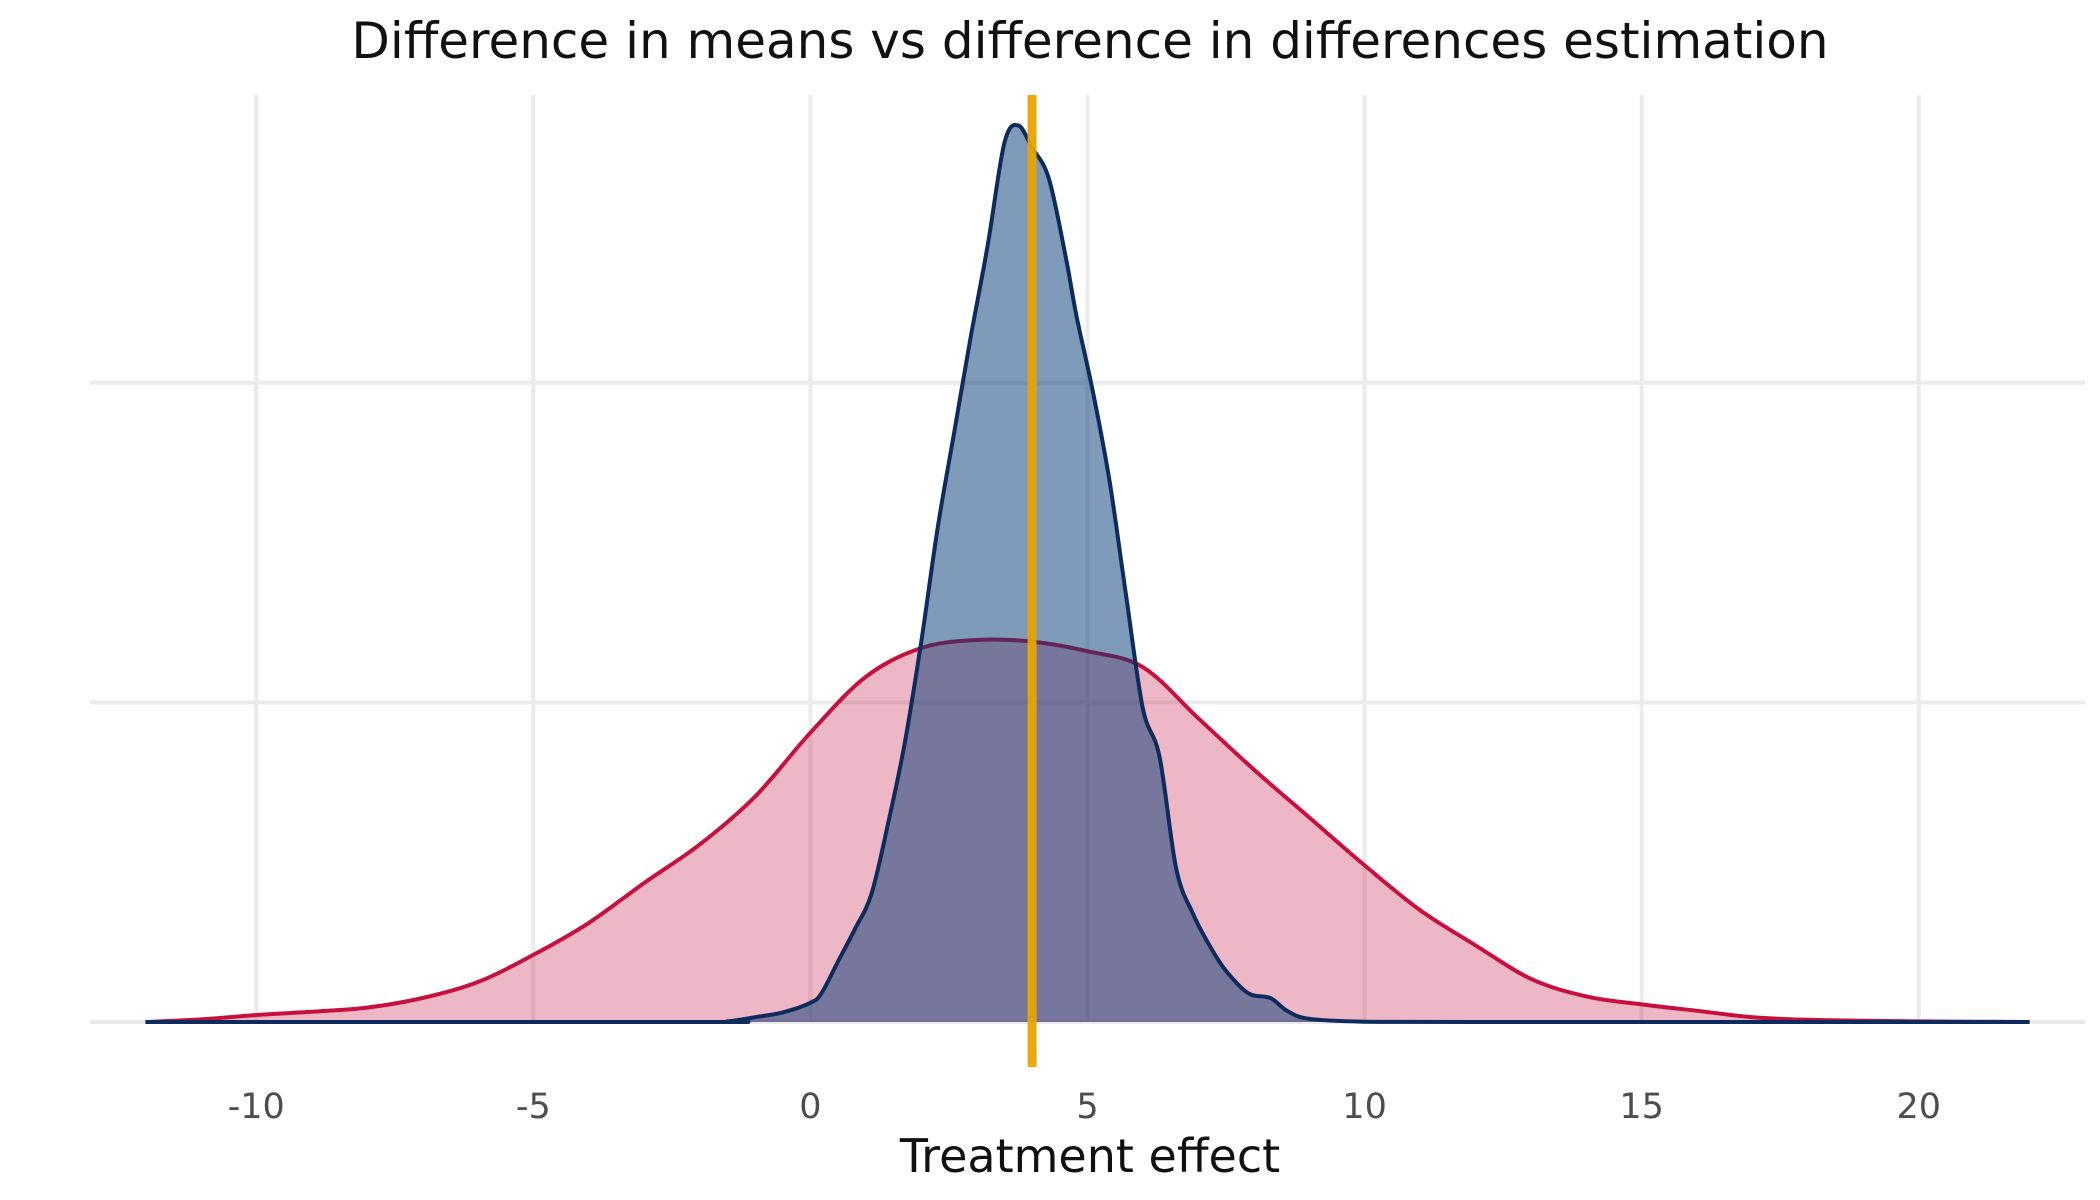  Describe the element at coordinates (1364, 1107) in the screenshot. I see `x-tick-label-4: 10` at that location.